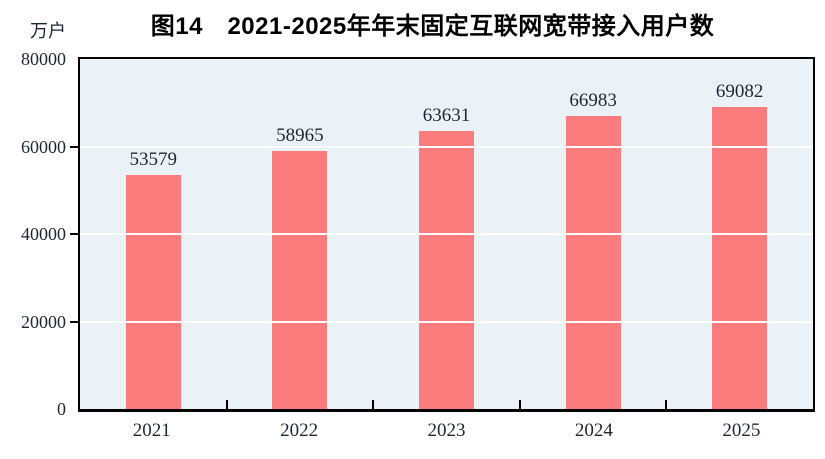 The image size is (825, 459). What do you see at coordinates (43, 234) in the screenshot?
I see `y-axis-tick-label-40000: 40000` at bounding box center [43, 234].